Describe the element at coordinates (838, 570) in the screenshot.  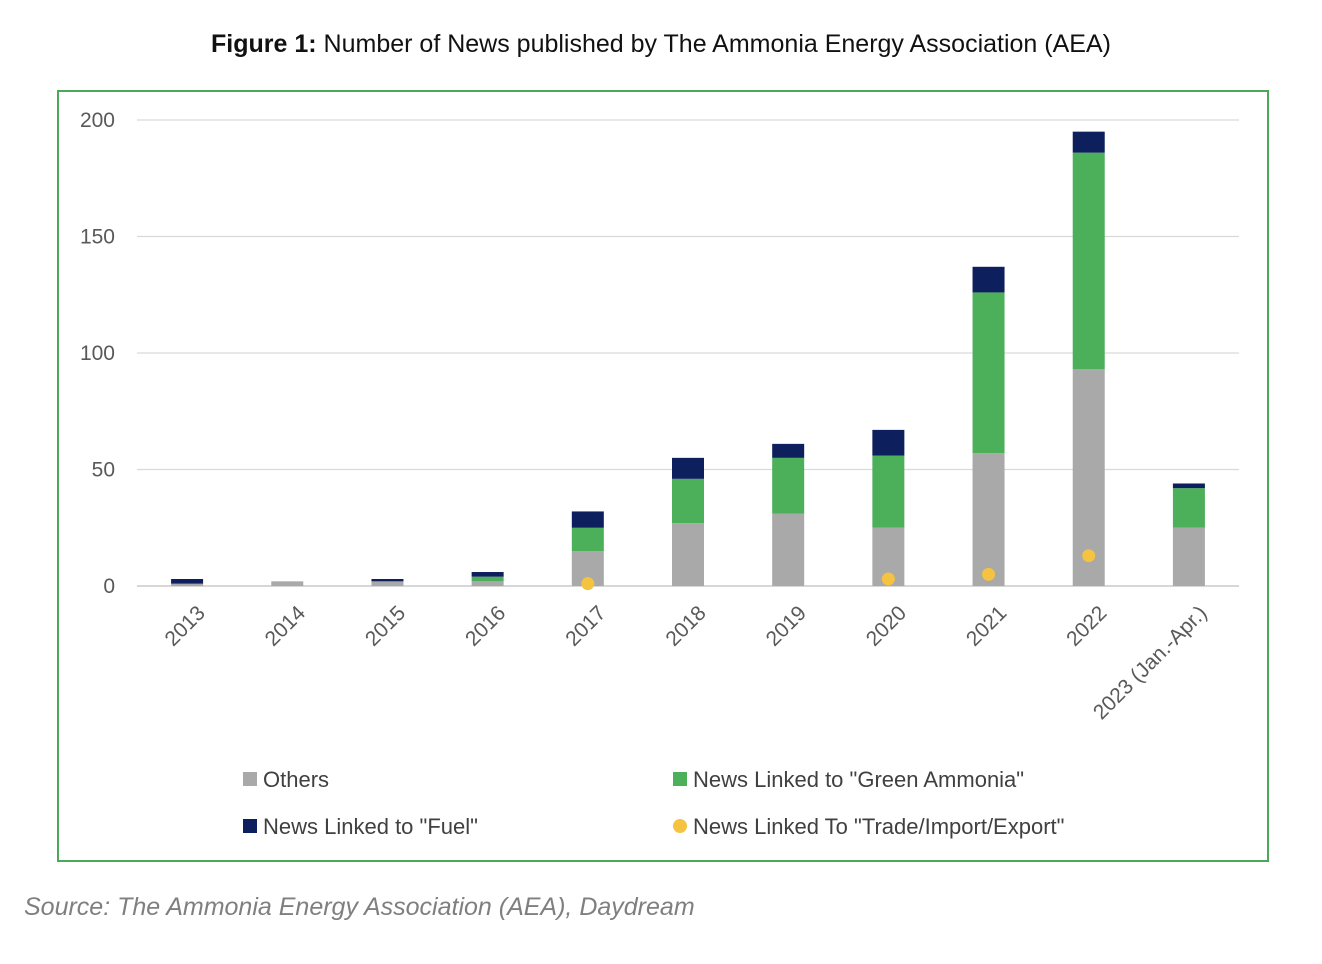
I see `points` at that location.